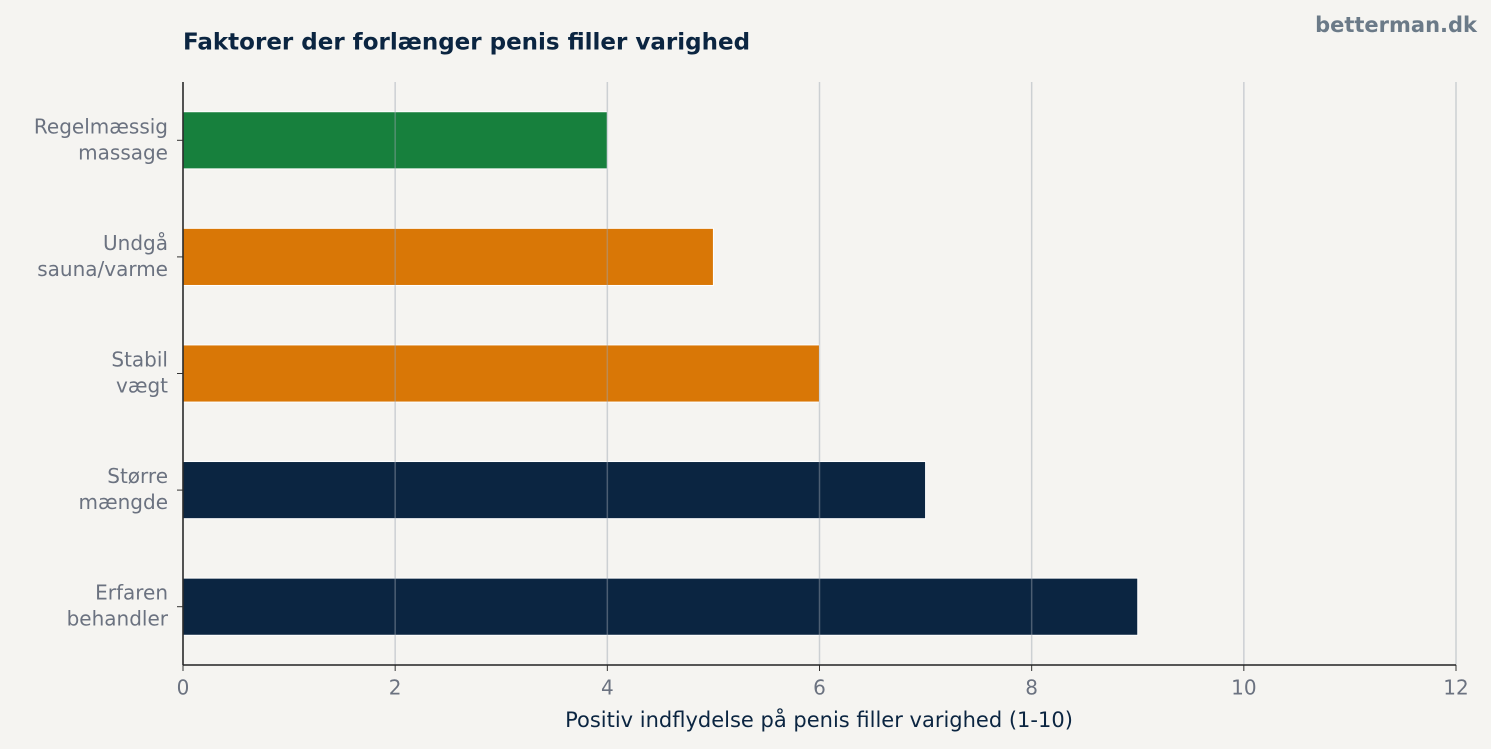 The height and width of the screenshot is (749, 1491). What do you see at coordinates (139, 372) in the screenshot?
I see `y-tick-label: Stabil vægt` at bounding box center [139, 372].